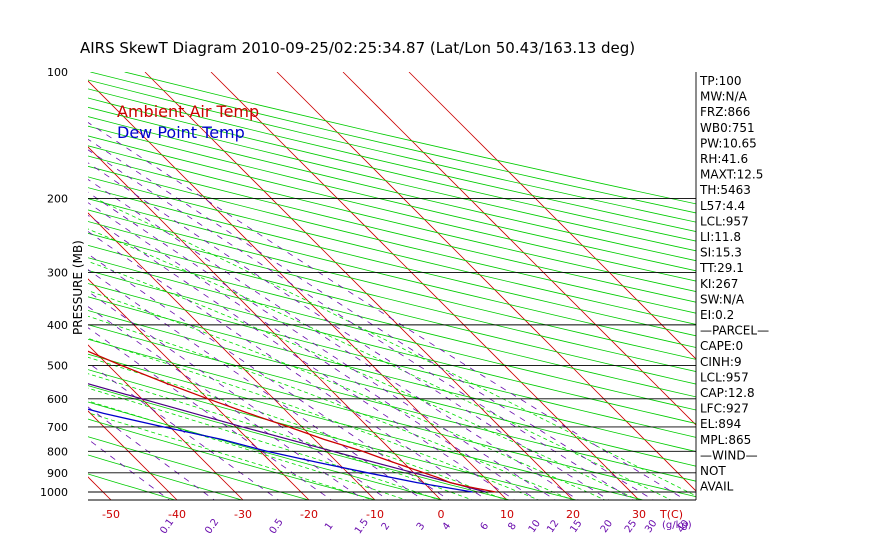 This screenshot has width=870, height=560. I want to click on mixing-ratio-unit: (g/kg), so click(677, 525).